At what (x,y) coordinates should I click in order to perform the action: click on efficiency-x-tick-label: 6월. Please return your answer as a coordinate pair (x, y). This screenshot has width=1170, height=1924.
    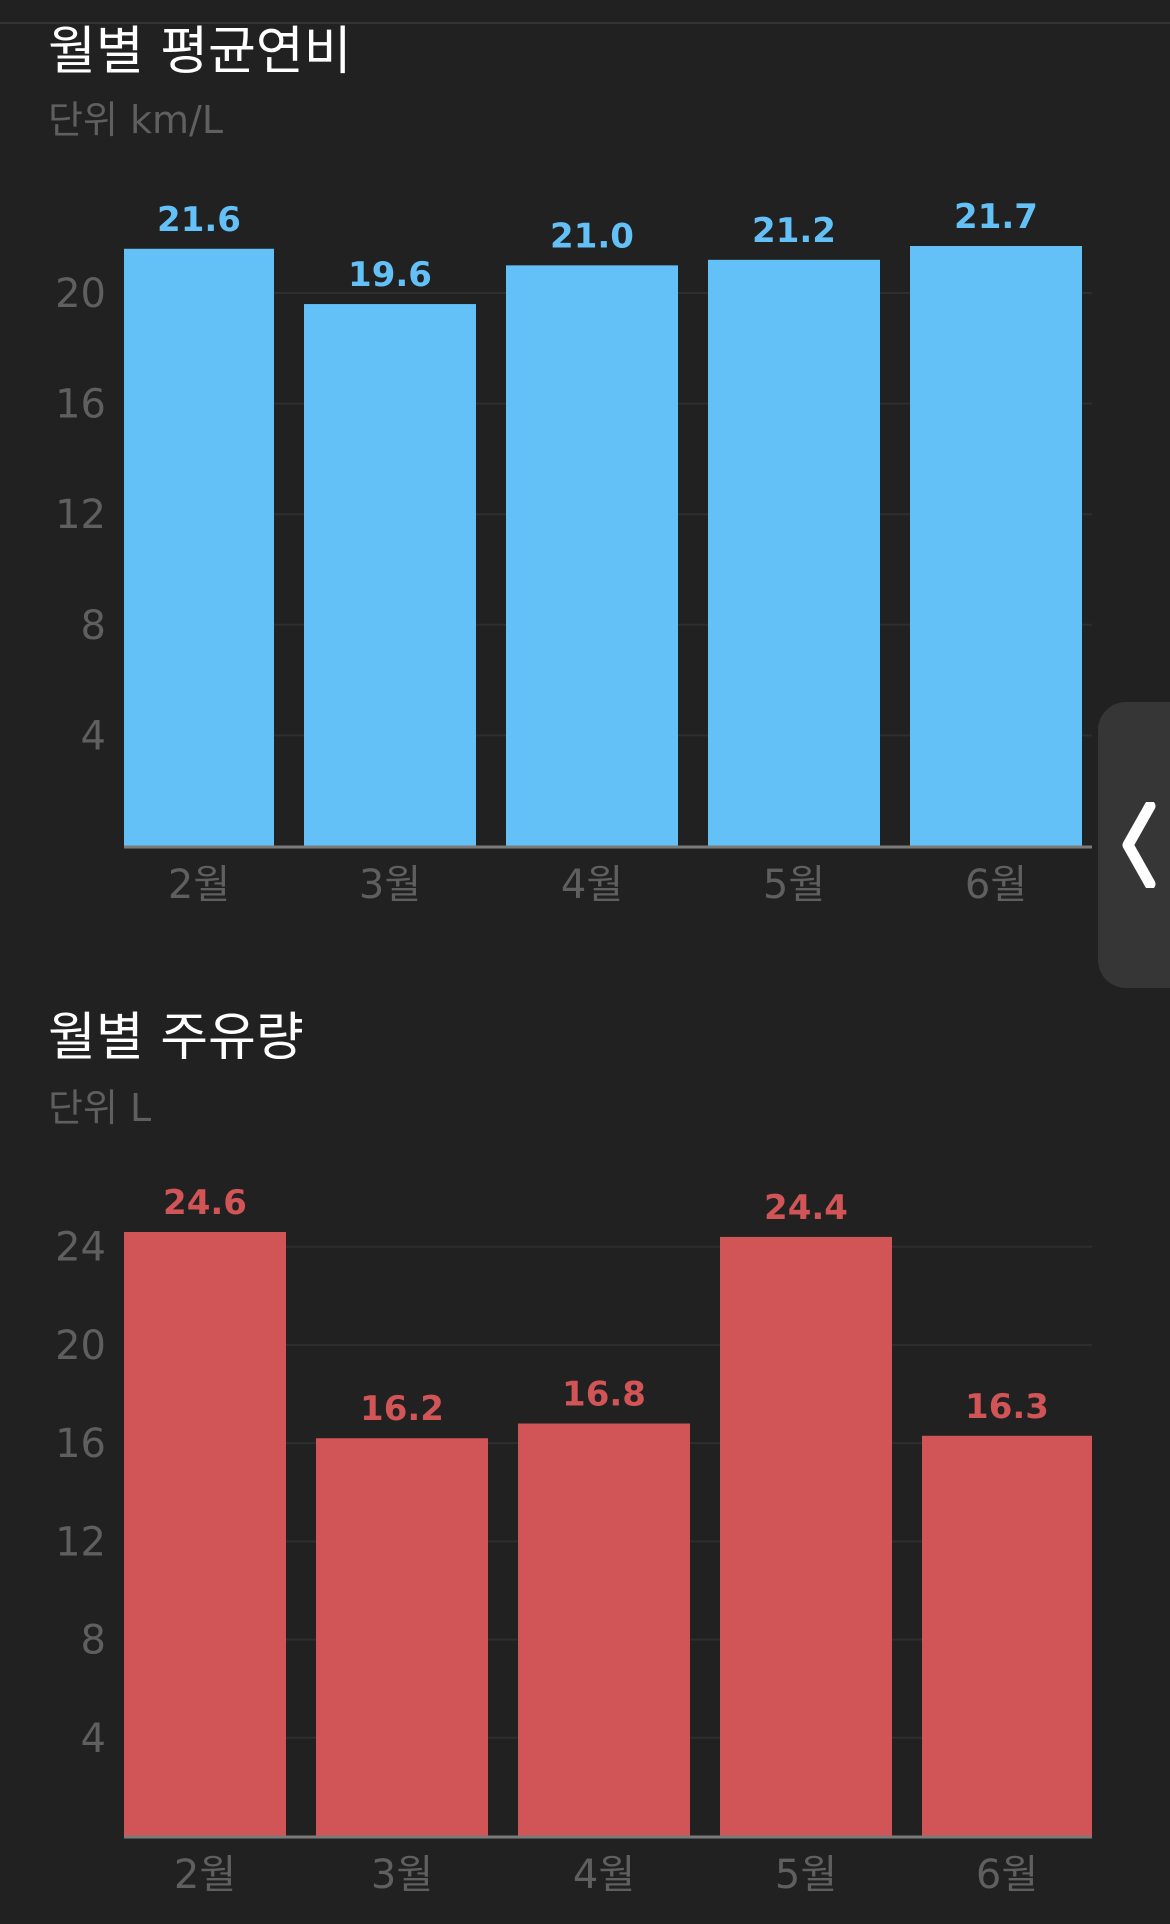
    Looking at the image, I should click on (996, 885).